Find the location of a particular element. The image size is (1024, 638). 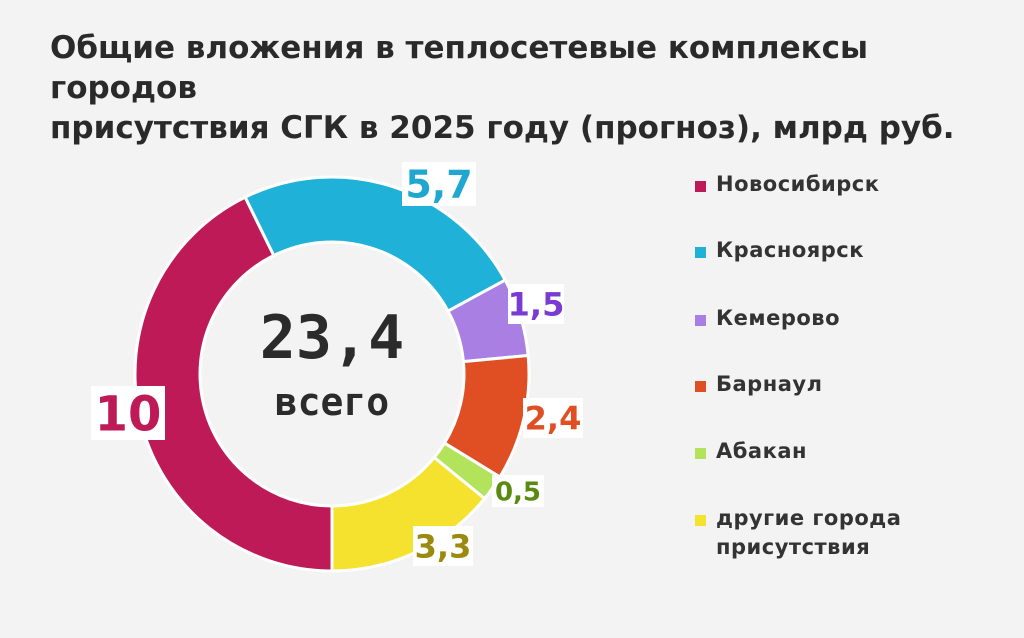

value-label-text: 5,7 is located at coordinates (438, 185).